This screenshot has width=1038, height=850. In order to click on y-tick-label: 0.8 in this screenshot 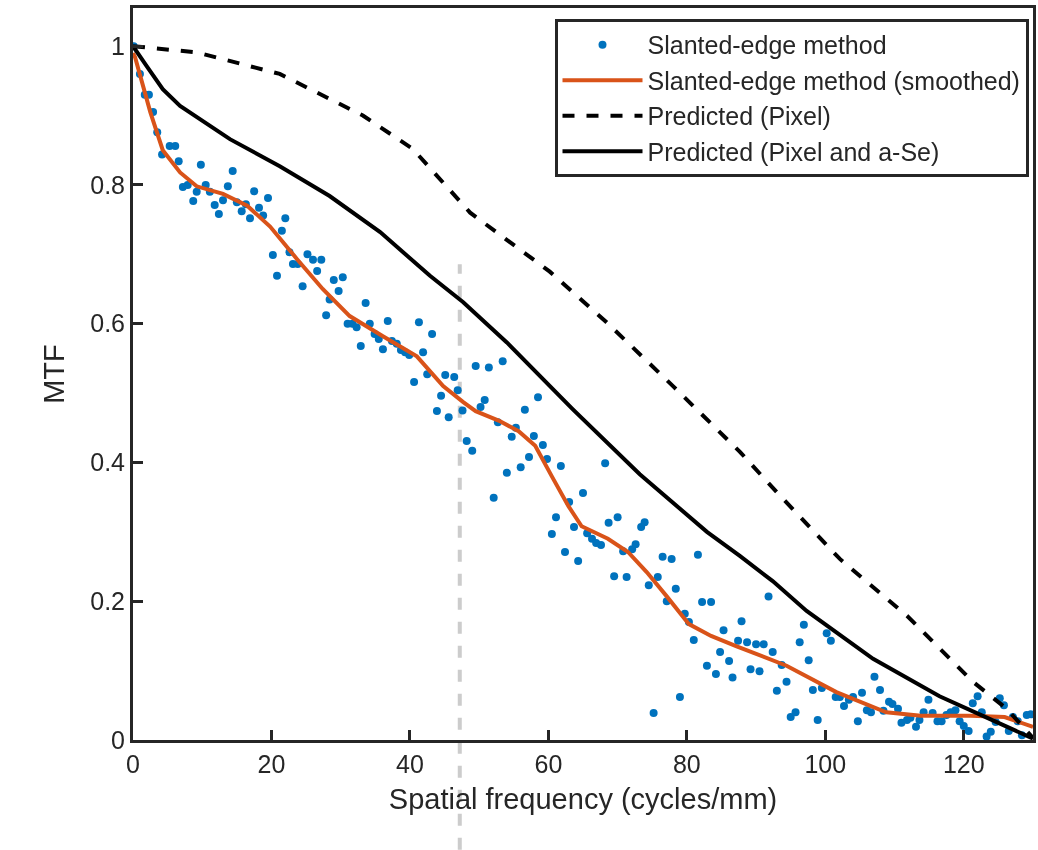, I will do `click(107, 184)`.